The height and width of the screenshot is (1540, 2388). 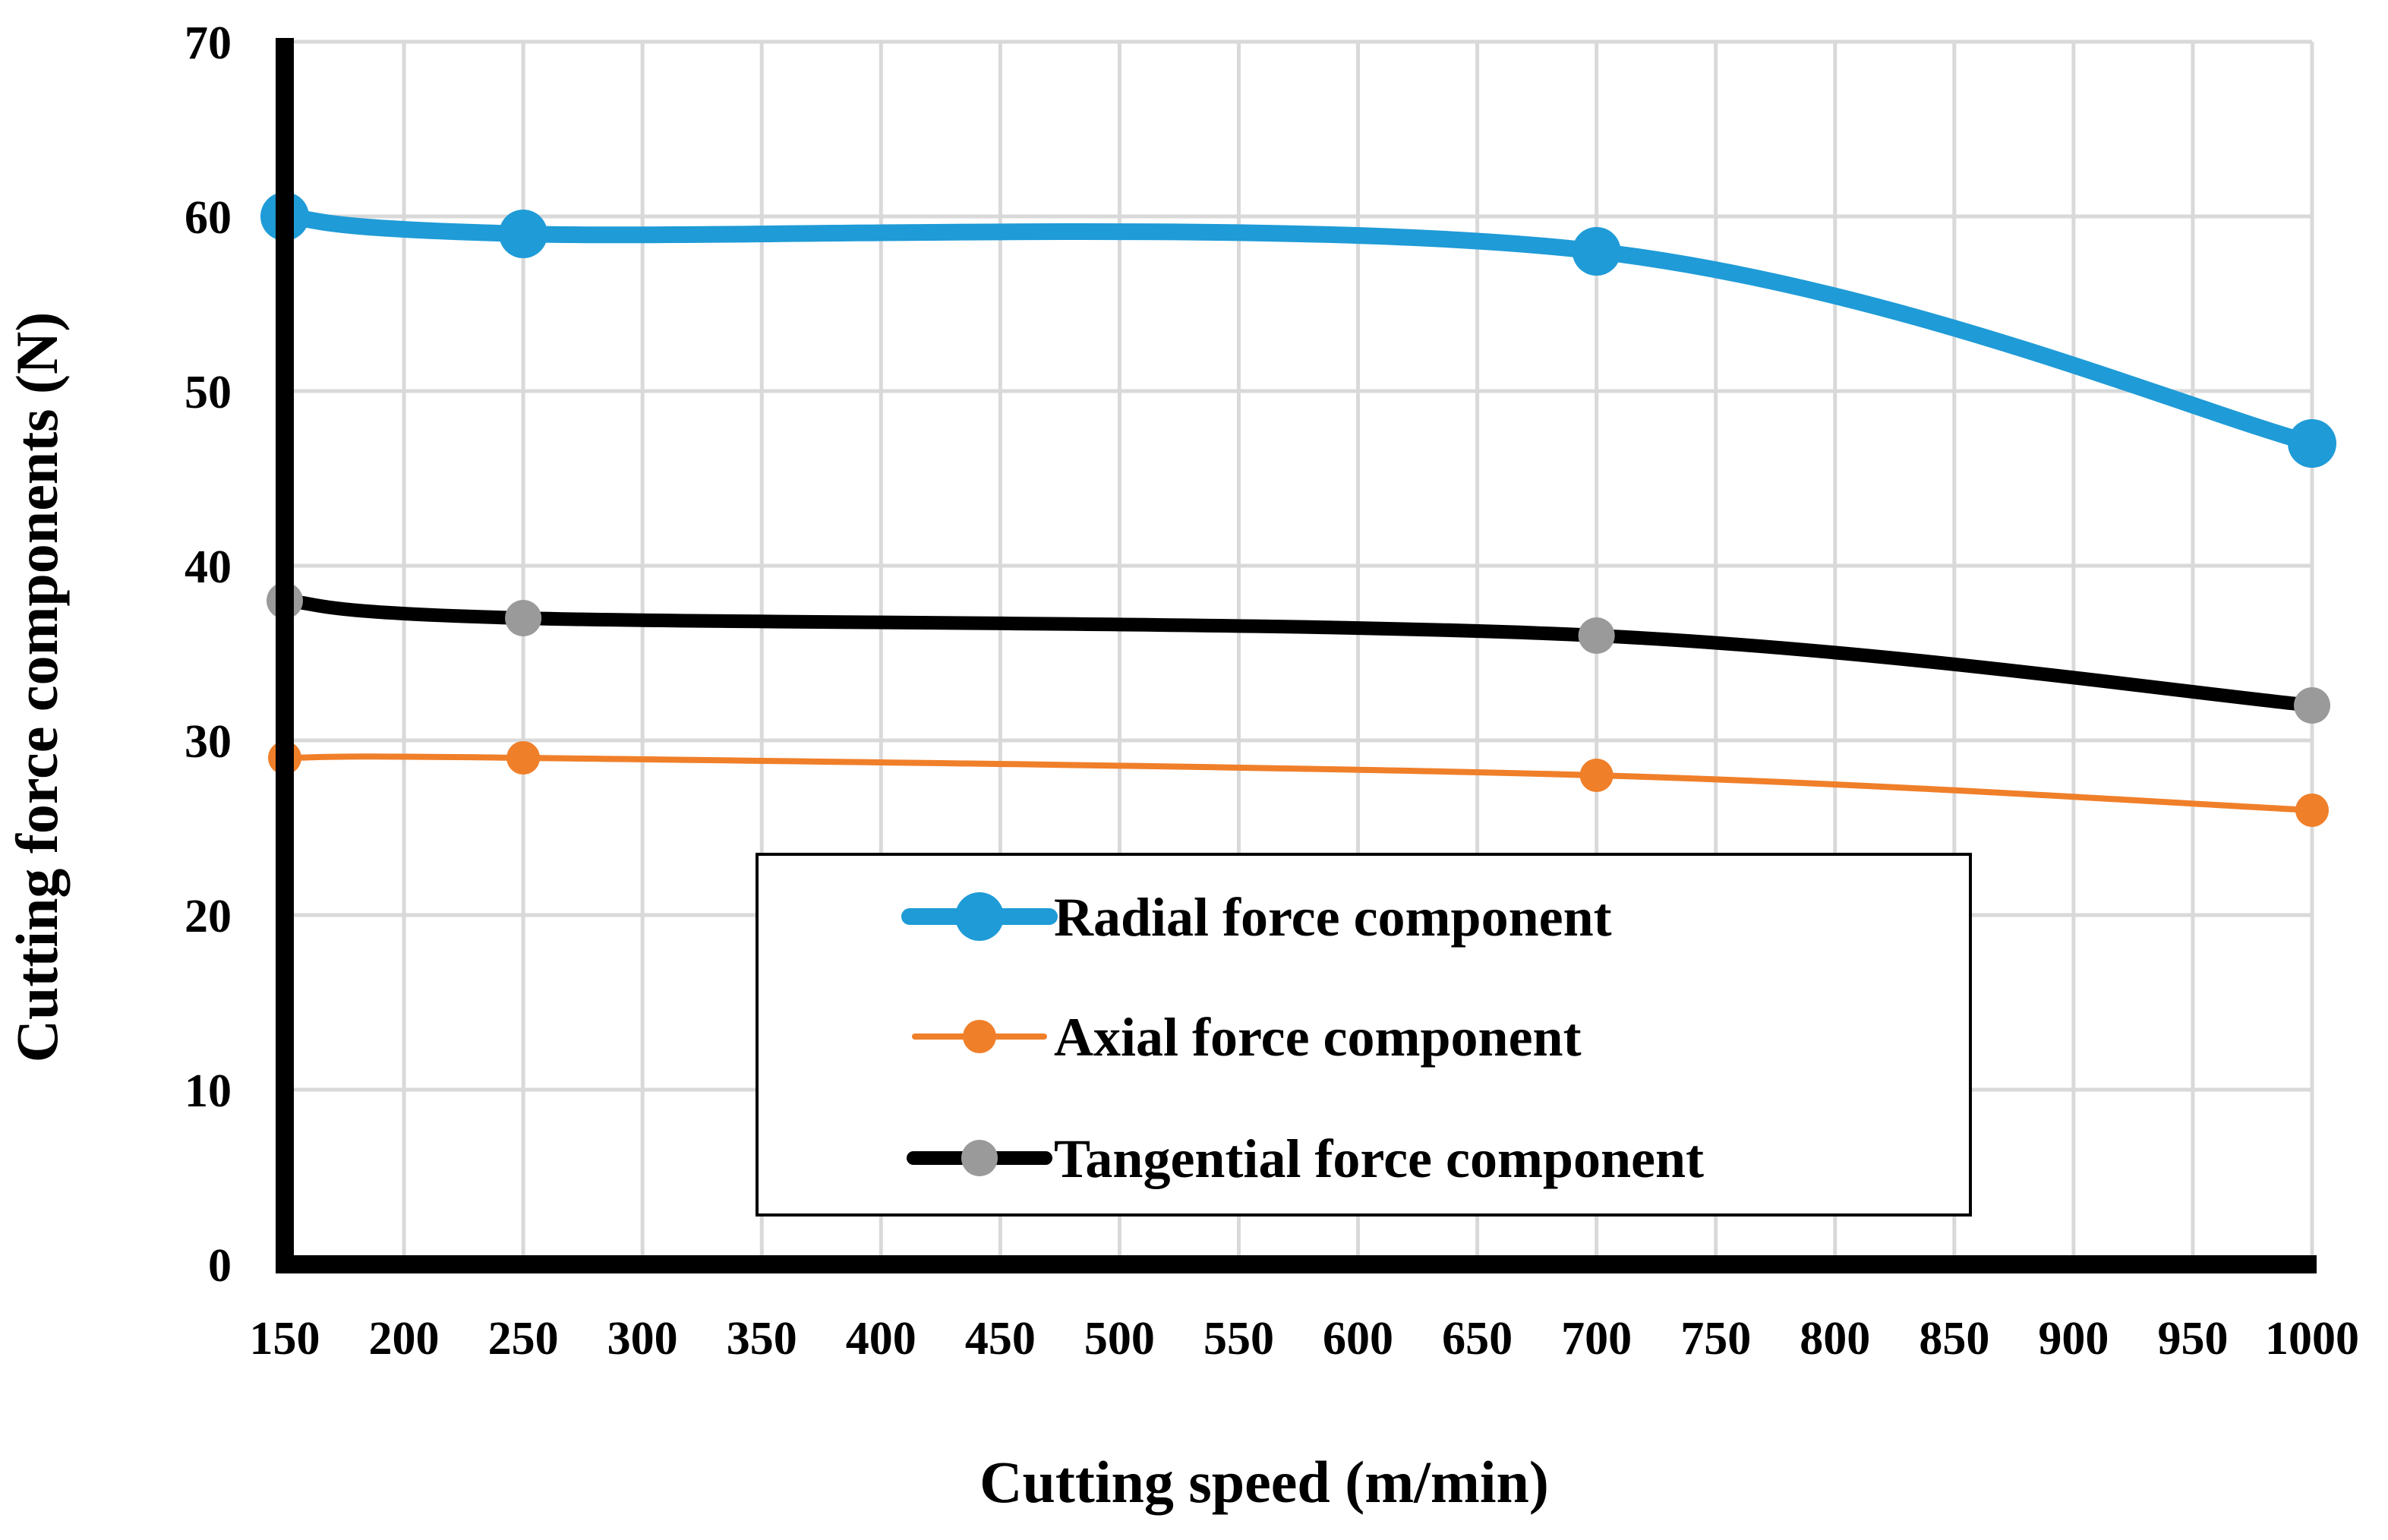 I want to click on x-tick-label: 650, so click(x=1477, y=1339).